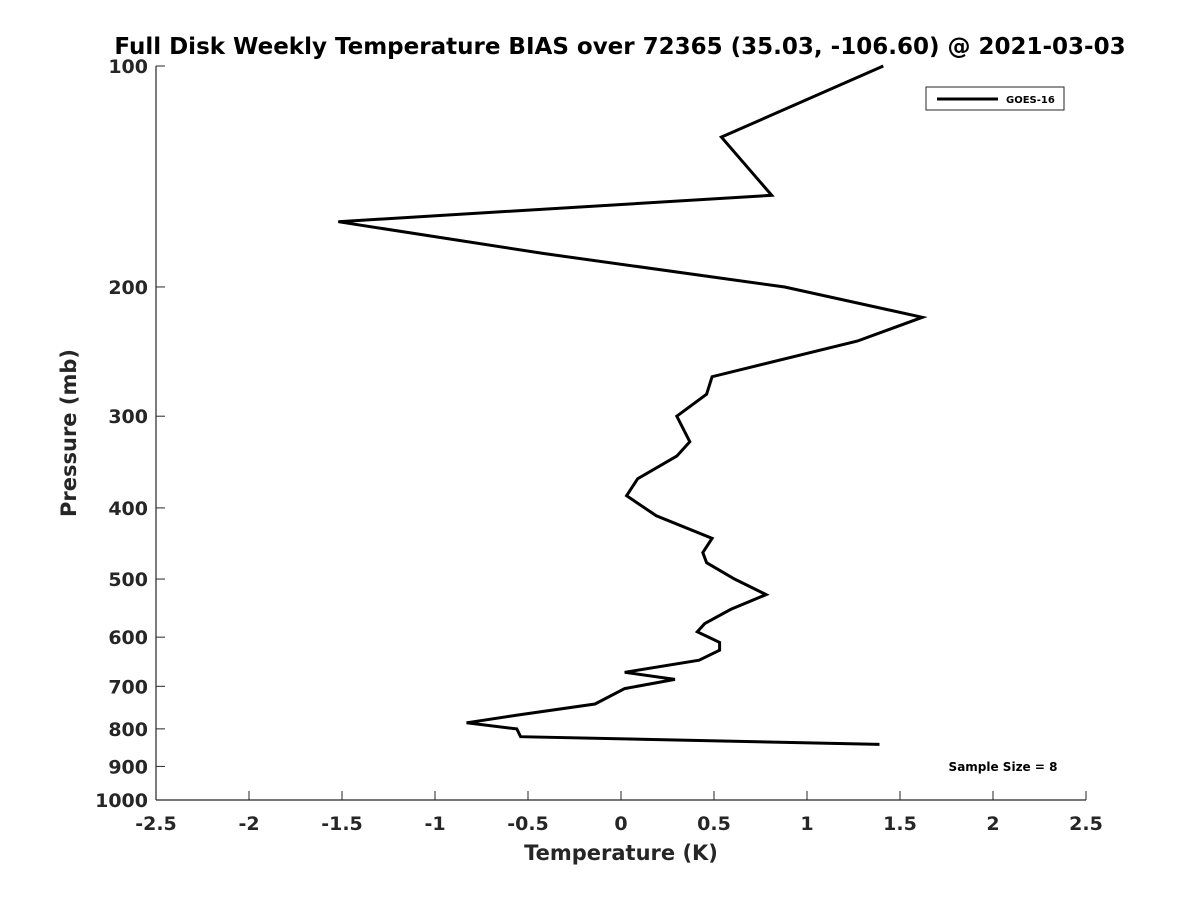 Image resolution: width=1200 pixels, height=900 pixels. I want to click on y-tick-label: 1000, so click(121, 801).